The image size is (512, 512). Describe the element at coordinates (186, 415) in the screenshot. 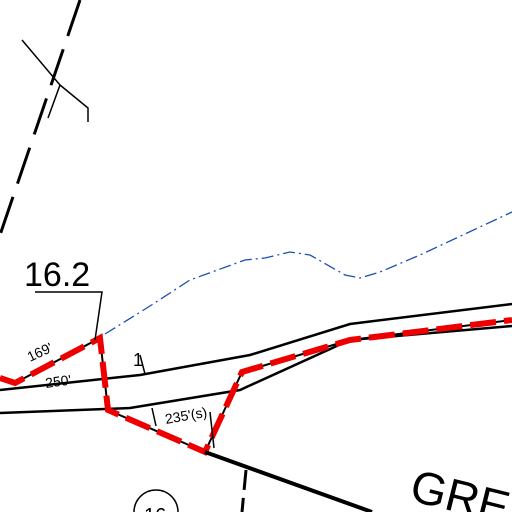

I see `dimension-label: 235'(s)` at that location.